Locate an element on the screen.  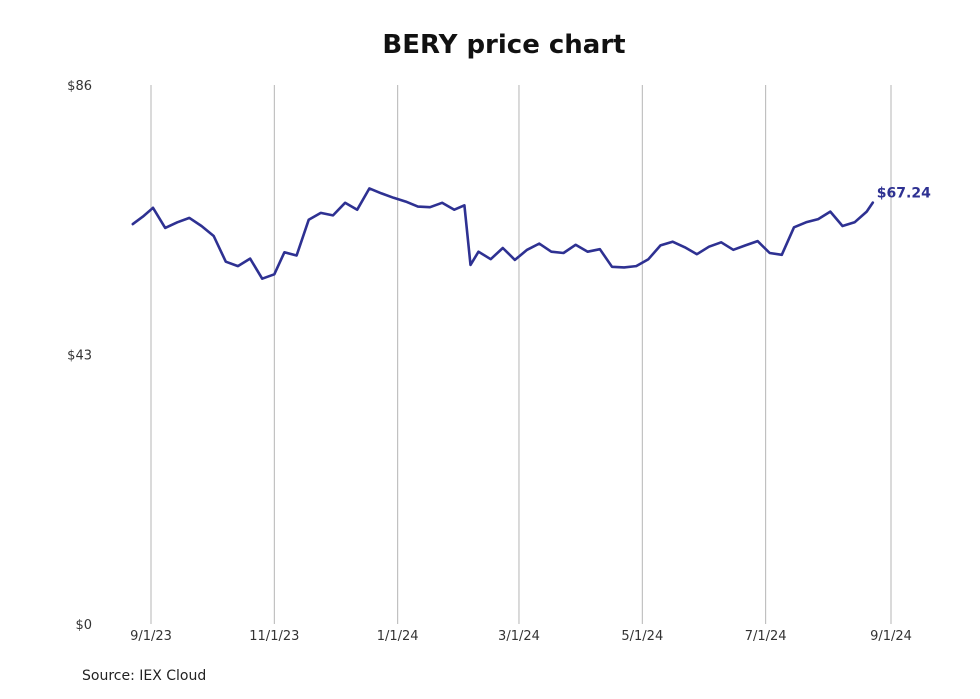
y-tick-label: $0 is located at coordinates (83, 625).